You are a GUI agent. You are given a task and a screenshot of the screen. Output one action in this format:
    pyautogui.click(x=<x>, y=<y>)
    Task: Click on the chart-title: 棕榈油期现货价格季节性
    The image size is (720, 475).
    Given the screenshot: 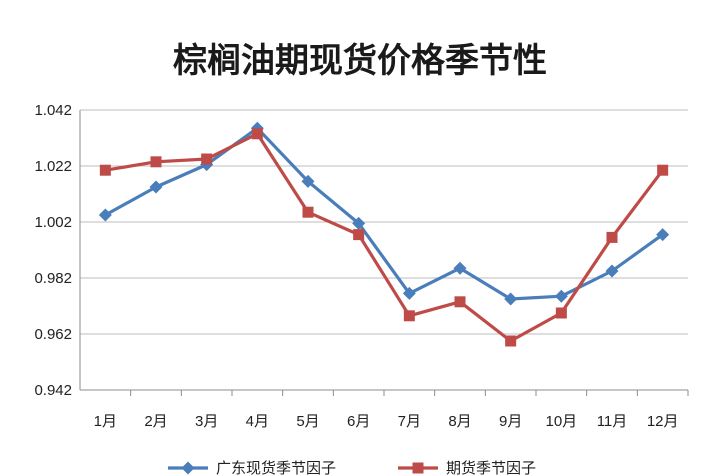 What is the action you would take?
    pyautogui.click(x=360, y=61)
    